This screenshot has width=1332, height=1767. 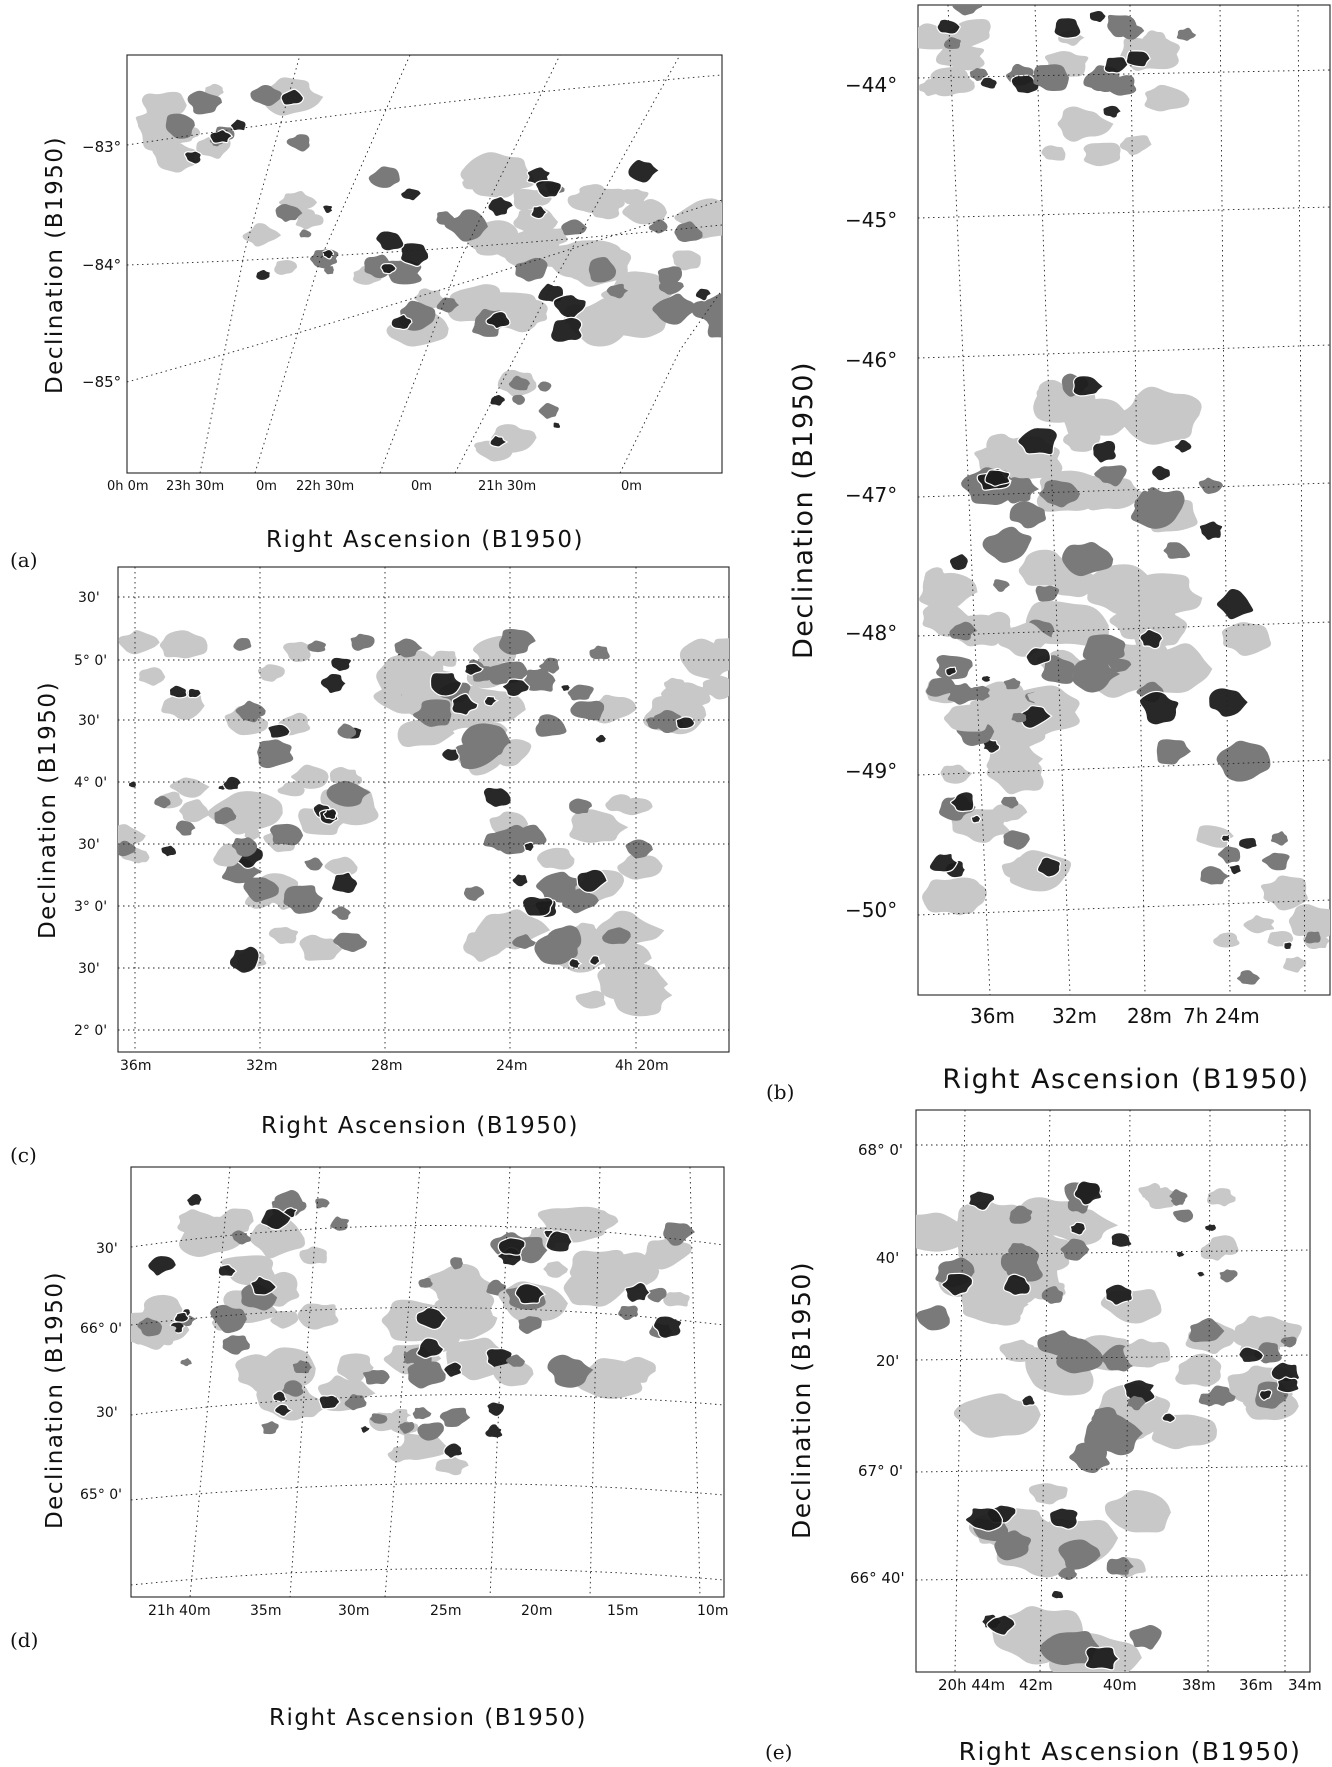 I want to click on panel-c-xtick: 4h 20m, so click(x=642, y=1066).